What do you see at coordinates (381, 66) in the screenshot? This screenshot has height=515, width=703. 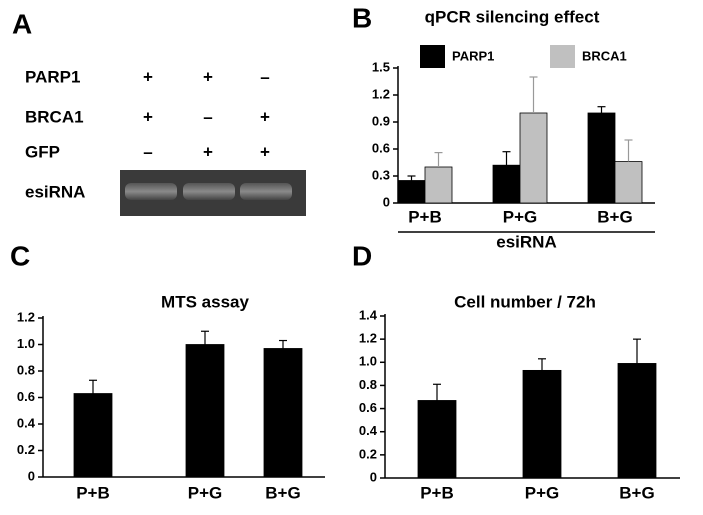 I see `y-tick-label: 1.5` at bounding box center [381, 66].